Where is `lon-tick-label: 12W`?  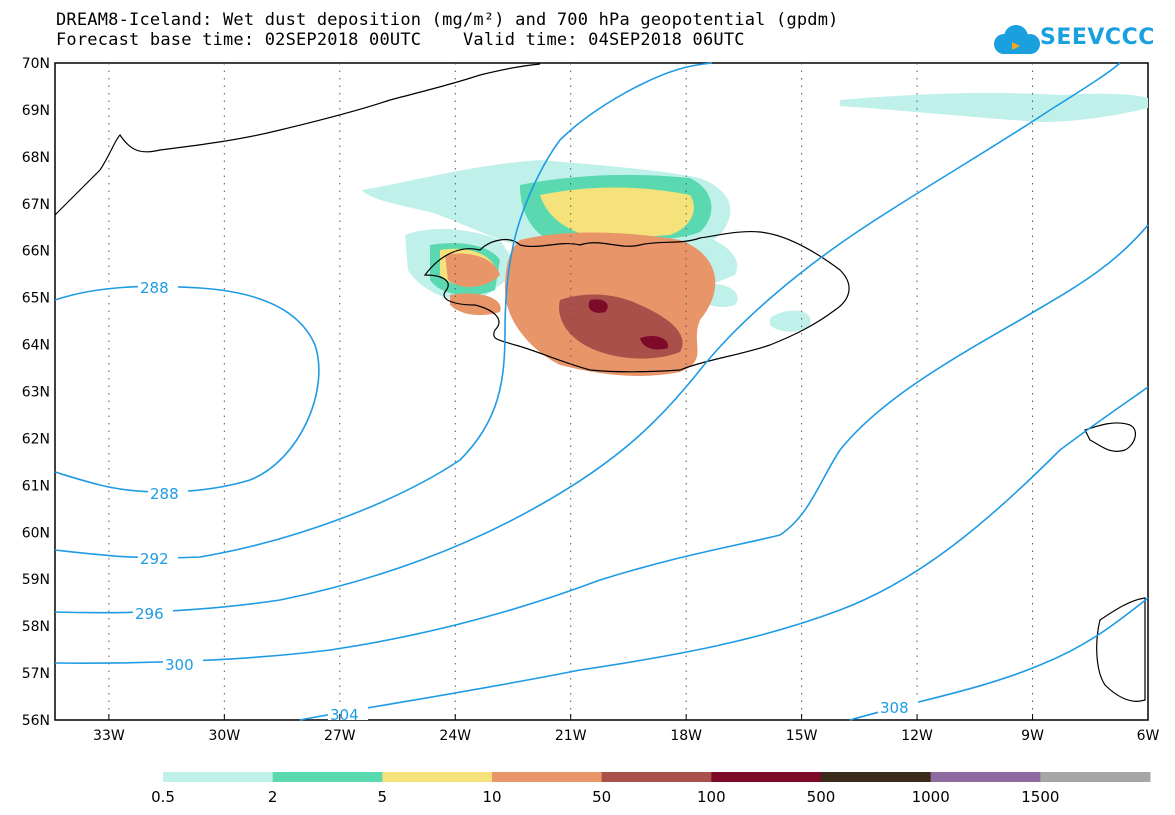
lon-tick-label: 12W is located at coordinates (917, 736).